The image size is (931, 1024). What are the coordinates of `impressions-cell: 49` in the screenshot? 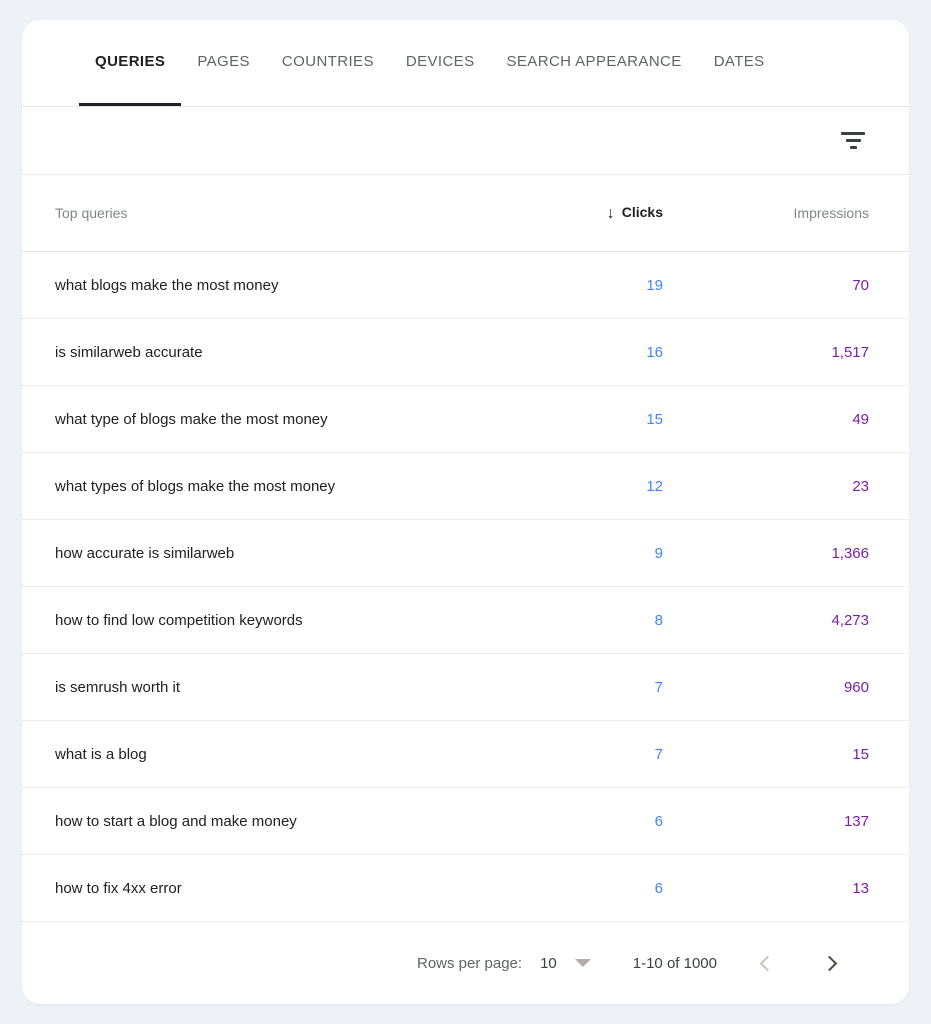 It's located at (860, 419).